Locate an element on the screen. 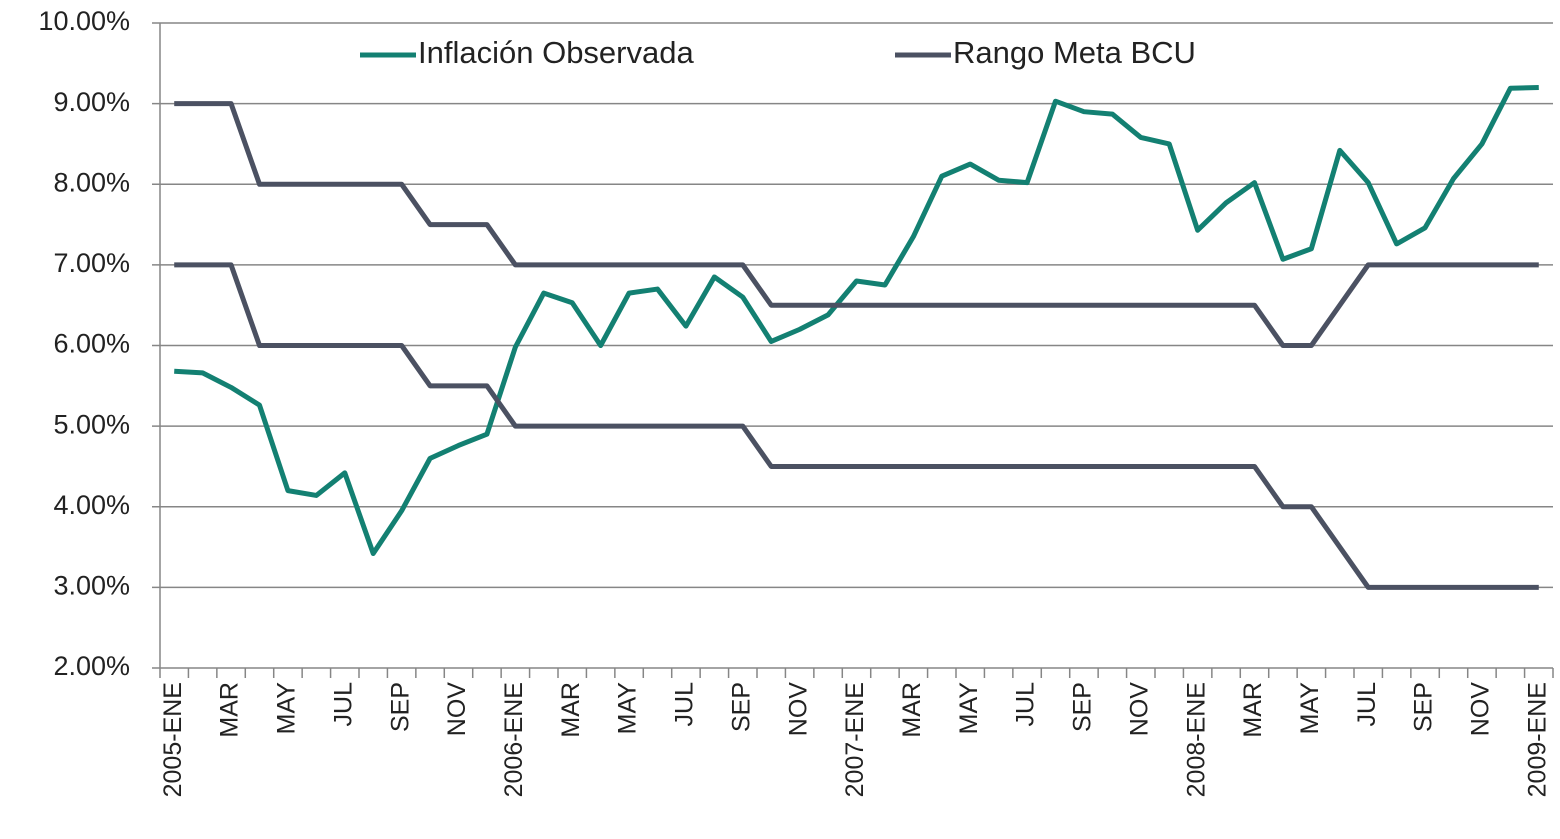  y-tick-label: 9.00% is located at coordinates (91, 102).